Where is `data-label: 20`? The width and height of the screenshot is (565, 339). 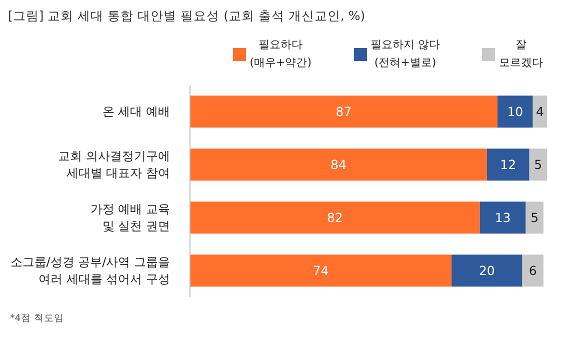
data-label: 20 is located at coordinates (486, 270).